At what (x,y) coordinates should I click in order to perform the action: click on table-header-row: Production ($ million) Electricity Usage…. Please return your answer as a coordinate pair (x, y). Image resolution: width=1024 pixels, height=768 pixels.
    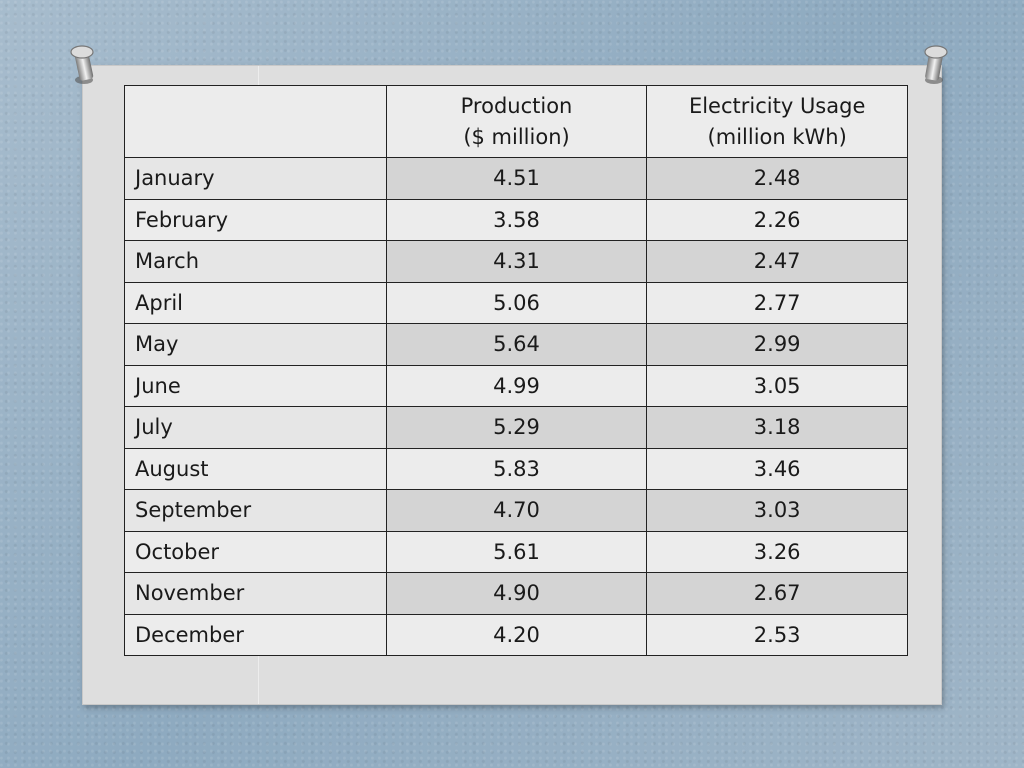
    Looking at the image, I should click on (516, 121).